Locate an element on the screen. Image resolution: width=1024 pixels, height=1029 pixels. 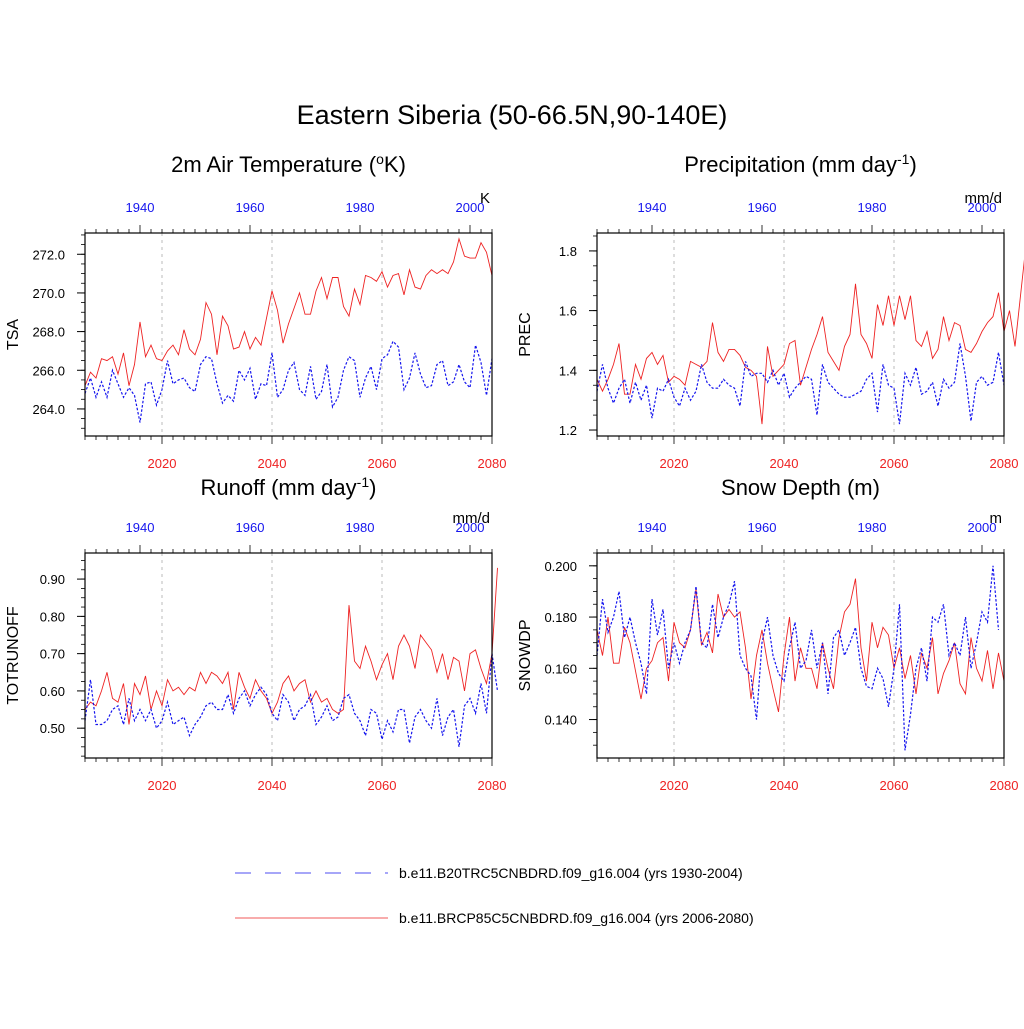
panel-title-sup: o is located at coordinates (380, 159).